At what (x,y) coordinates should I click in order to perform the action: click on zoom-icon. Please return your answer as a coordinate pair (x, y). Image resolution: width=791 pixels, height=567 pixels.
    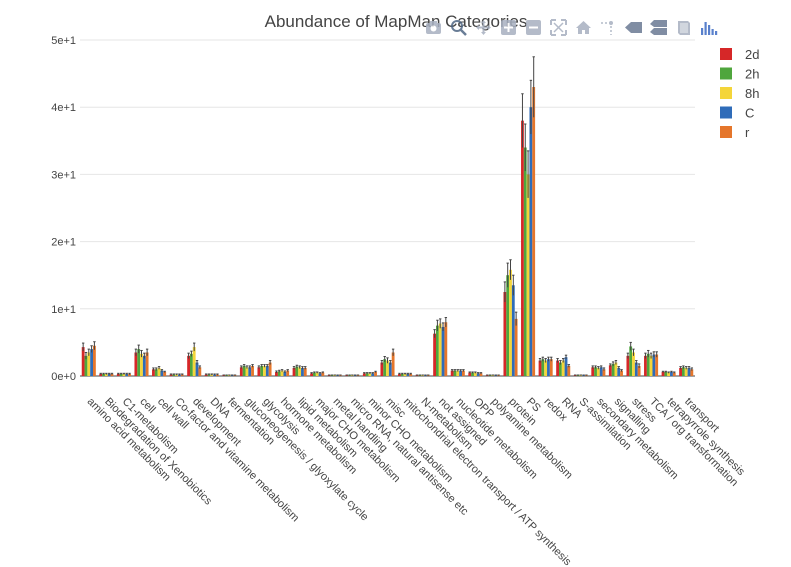
    Looking at the image, I should click on (458, 27).